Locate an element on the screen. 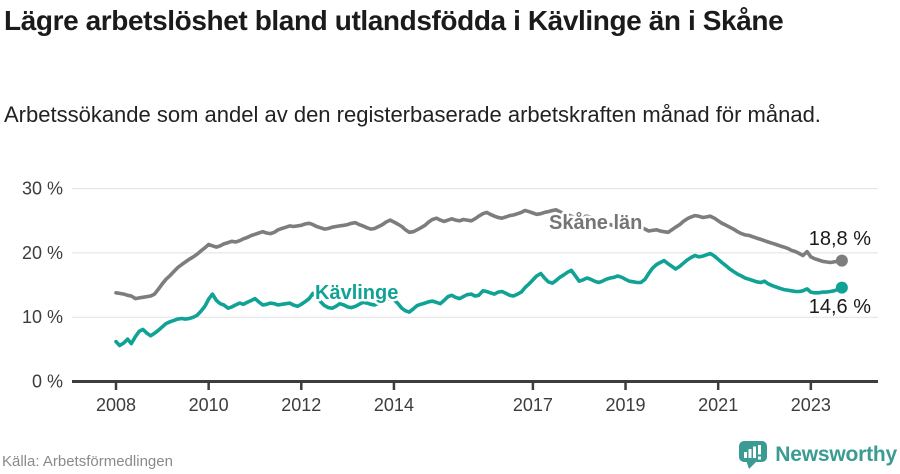 The height and width of the screenshot is (474, 900). x-tick-label: 2019 is located at coordinates (626, 405).